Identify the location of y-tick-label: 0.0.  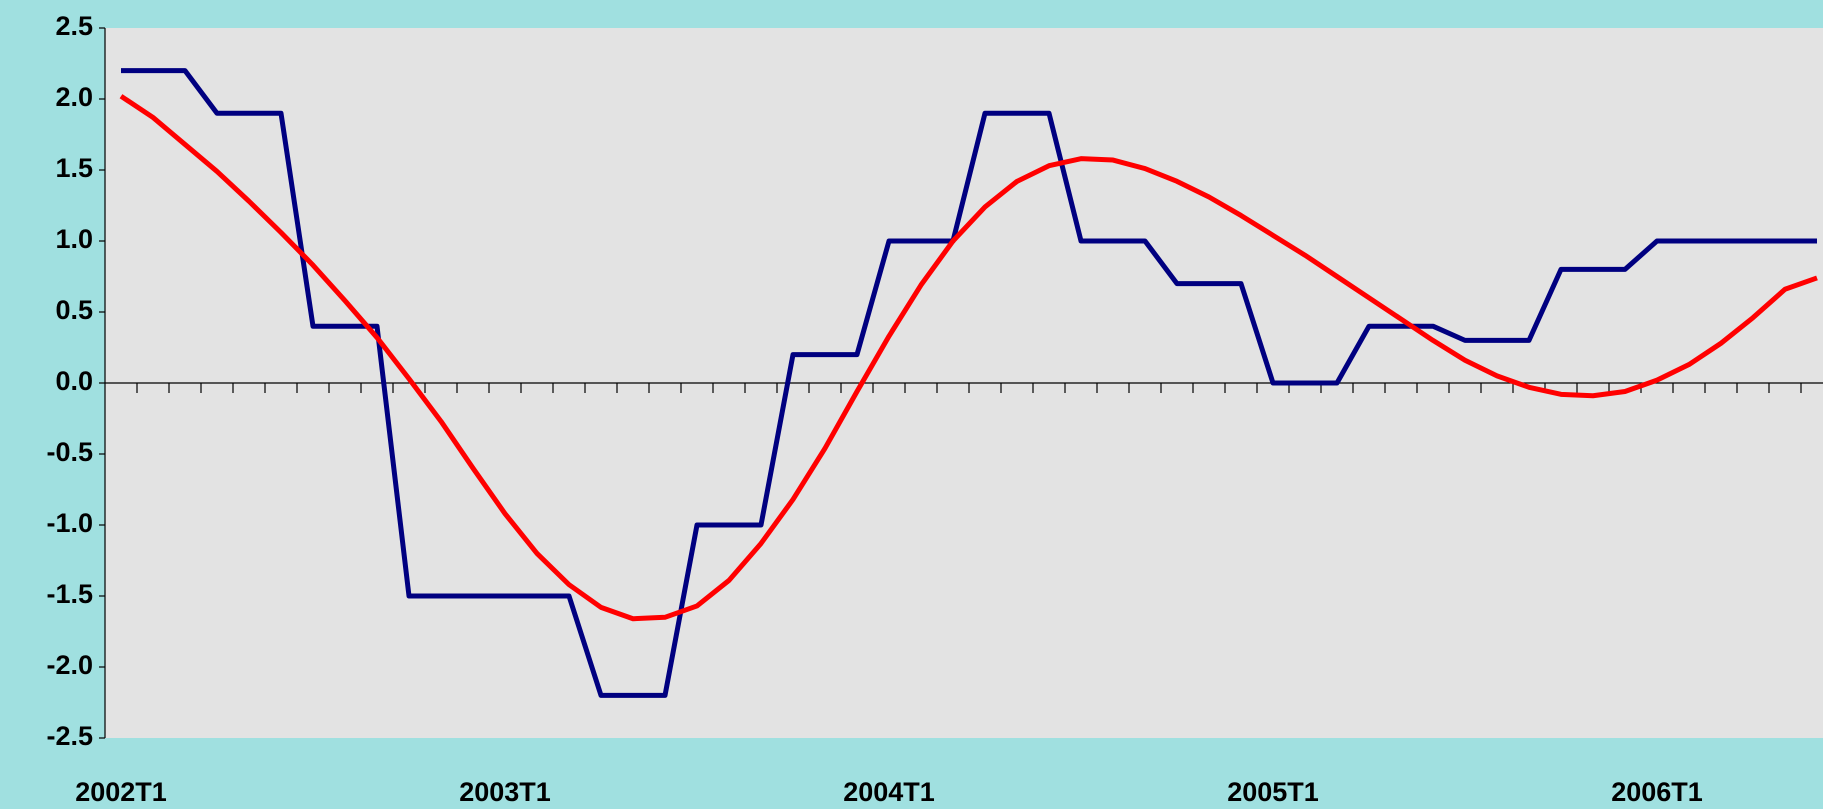
(74, 381).